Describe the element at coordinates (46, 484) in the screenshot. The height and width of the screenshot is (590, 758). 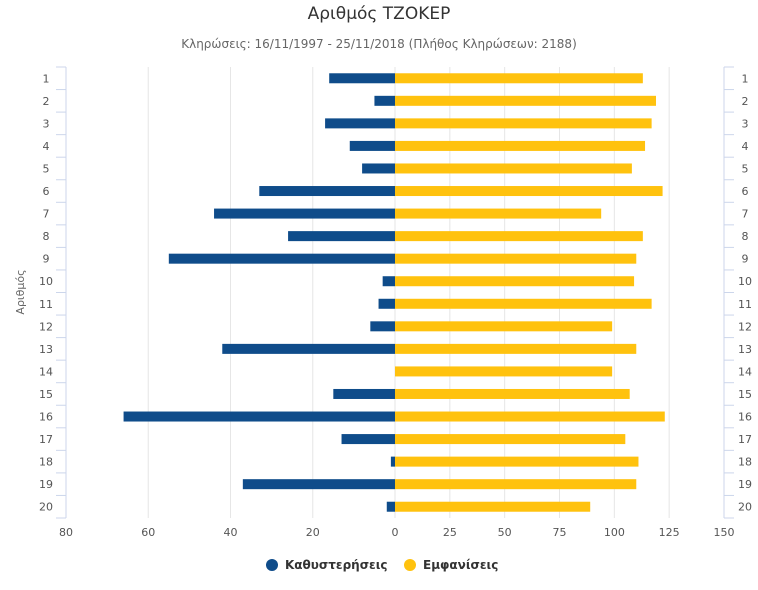
I see `left-category-label-19: 19` at that location.